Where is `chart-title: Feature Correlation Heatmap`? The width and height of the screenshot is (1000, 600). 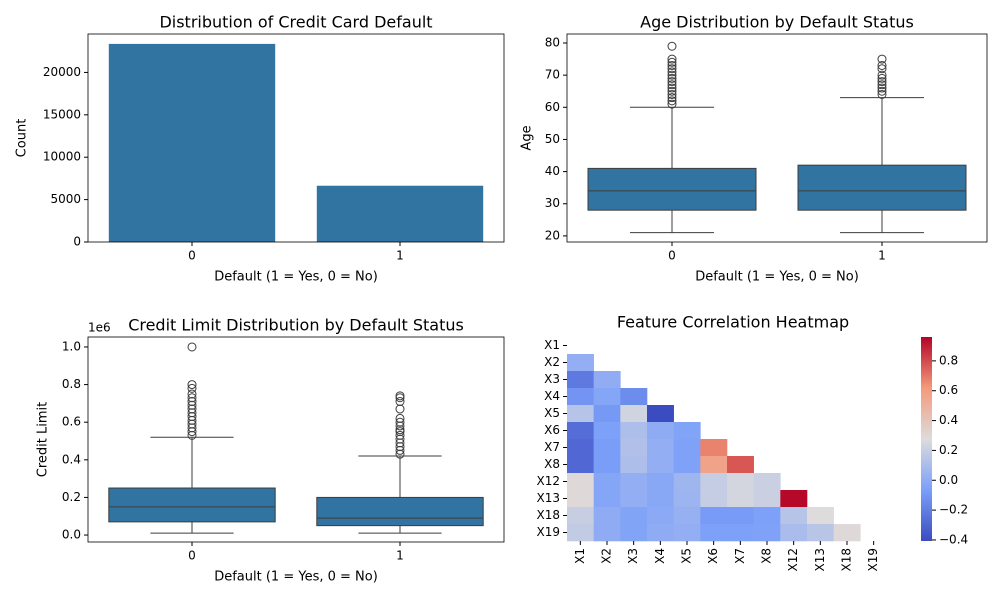 chart-title: Feature Correlation Heatmap is located at coordinates (733, 322).